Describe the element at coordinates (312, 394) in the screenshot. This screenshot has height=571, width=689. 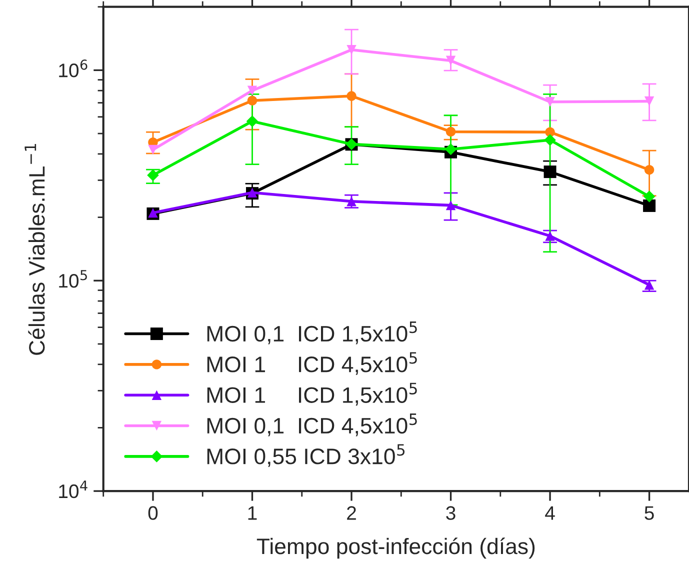
I see `legend-label: MOI 1 ICD 1,5x10$^{5}$` at that location.